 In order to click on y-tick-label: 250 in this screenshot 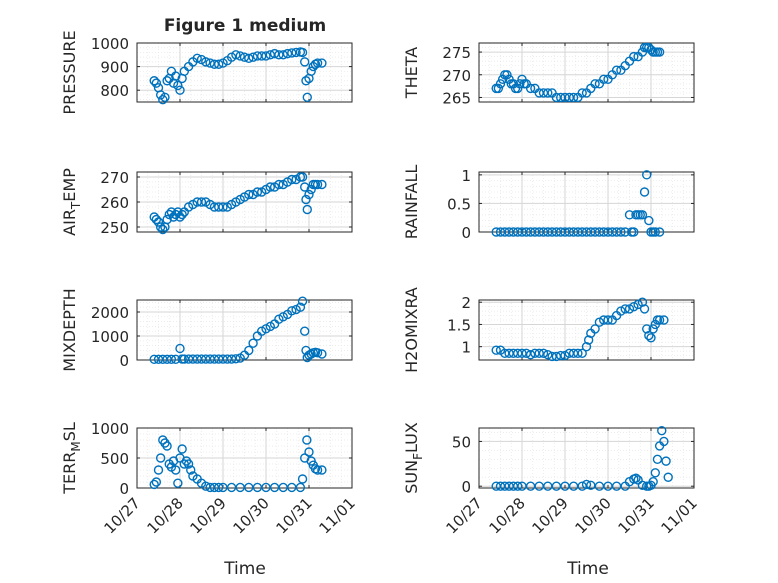, I will do `click(114, 228)`.